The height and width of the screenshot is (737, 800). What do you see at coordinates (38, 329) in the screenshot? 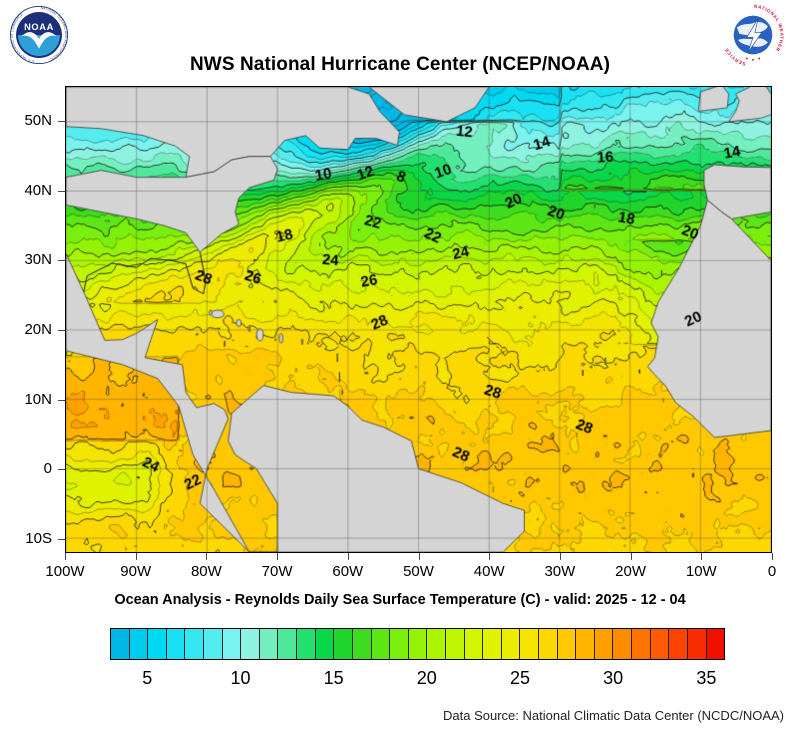
I see `y-tick-label: 20N` at bounding box center [38, 329].